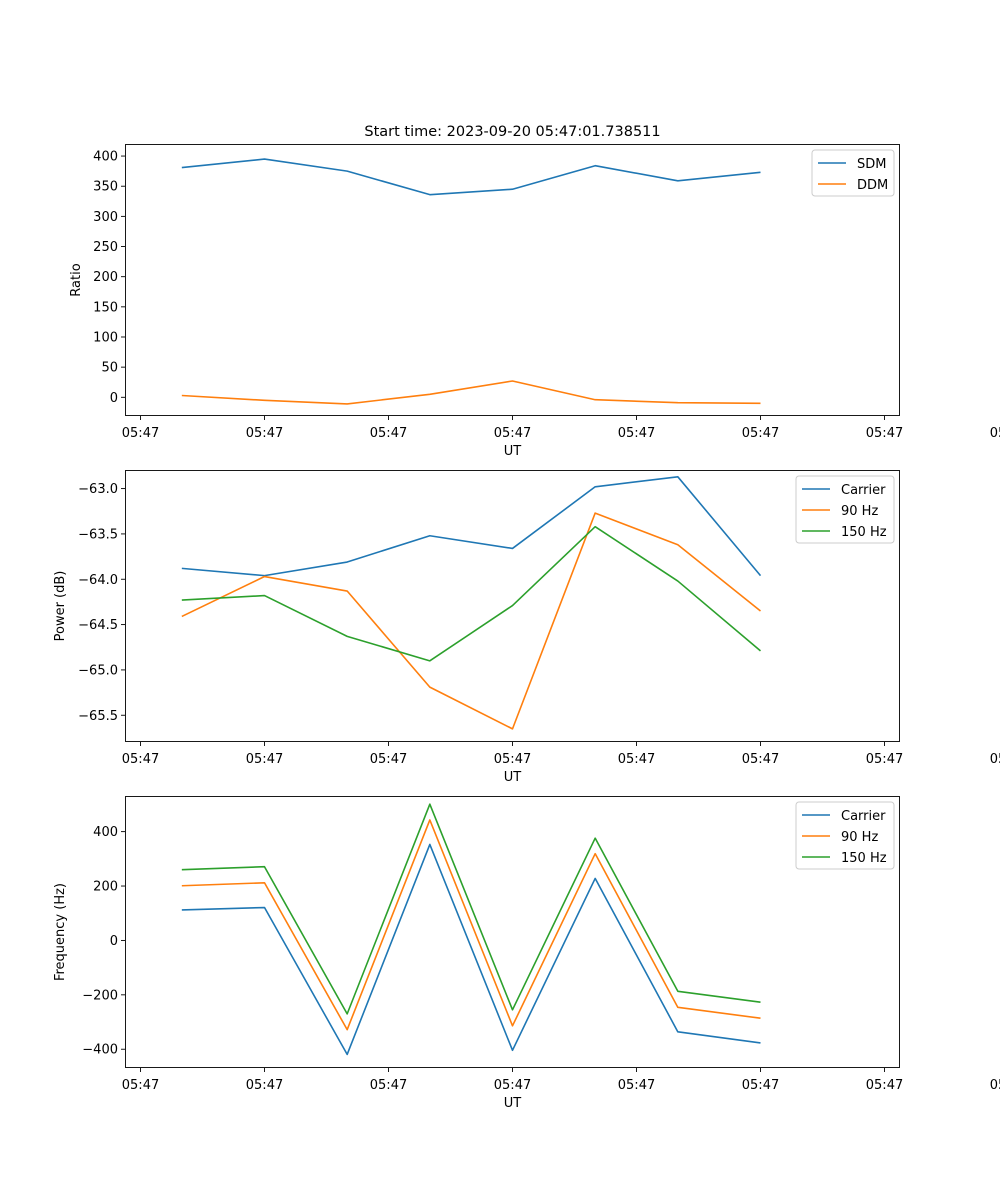 The image size is (1000, 1200). What do you see at coordinates (105, 307) in the screenshot?
I see `chart1-y-tick-label: 150` at bounding box center [105, 307].